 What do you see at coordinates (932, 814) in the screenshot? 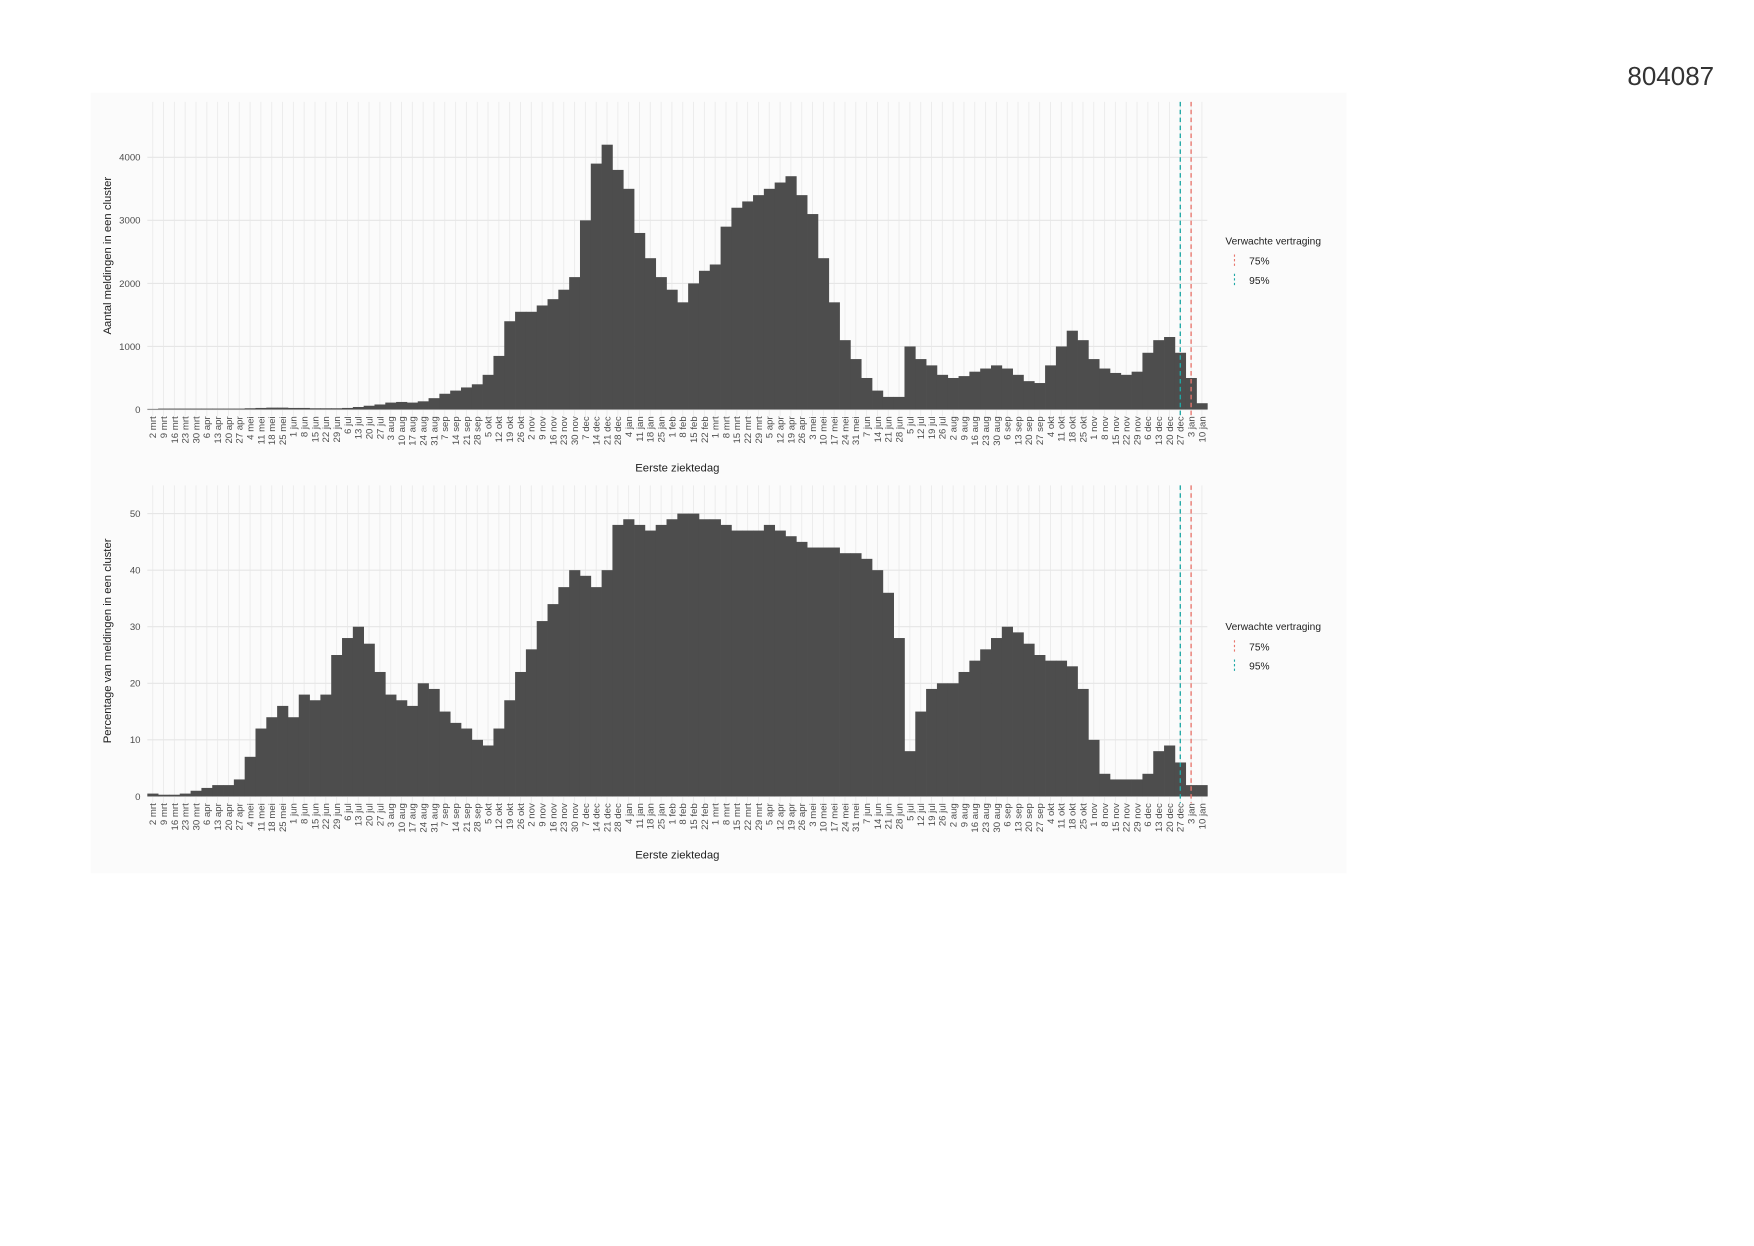
I see `x-tick-label: 19 jul` at bounding box center [932, 814].